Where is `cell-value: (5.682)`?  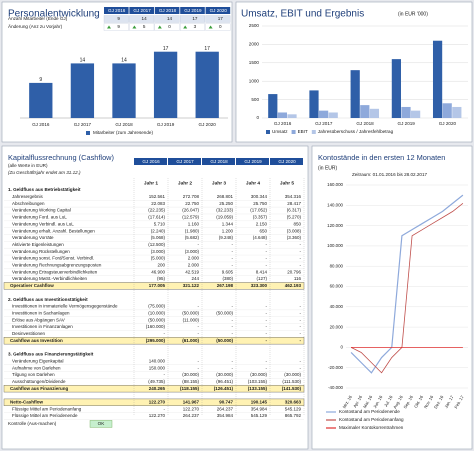
cell-value: (5.682) is located at coordinates (192, 237).